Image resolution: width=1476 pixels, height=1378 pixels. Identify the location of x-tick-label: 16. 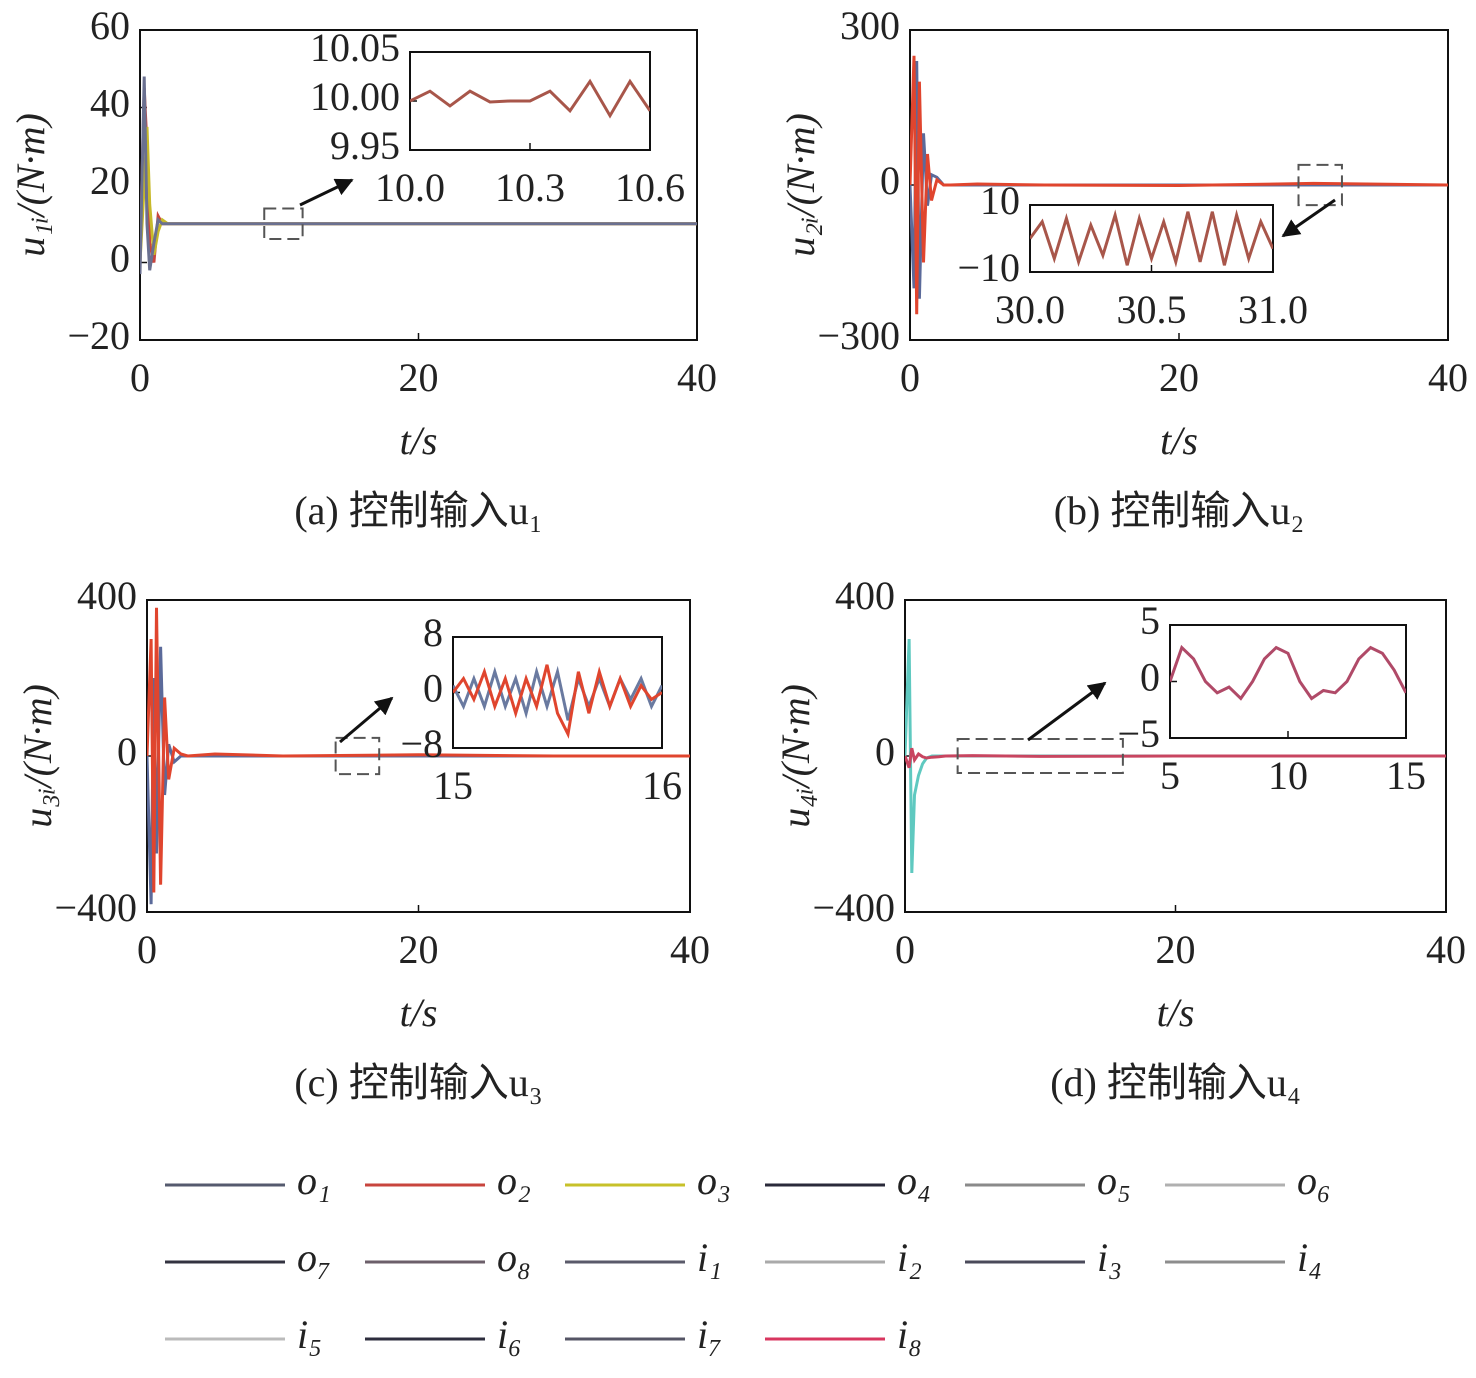
(662, 785).